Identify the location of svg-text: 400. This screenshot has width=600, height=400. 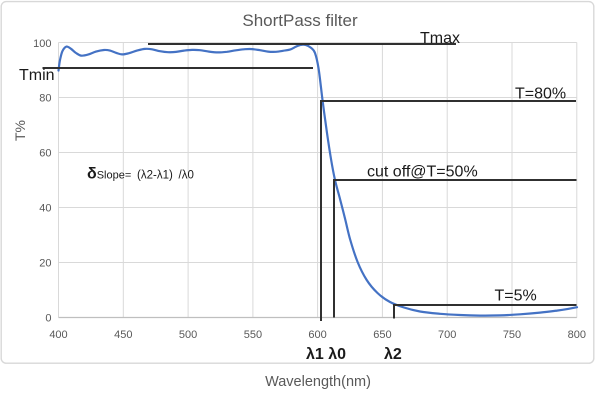
(58, 335).